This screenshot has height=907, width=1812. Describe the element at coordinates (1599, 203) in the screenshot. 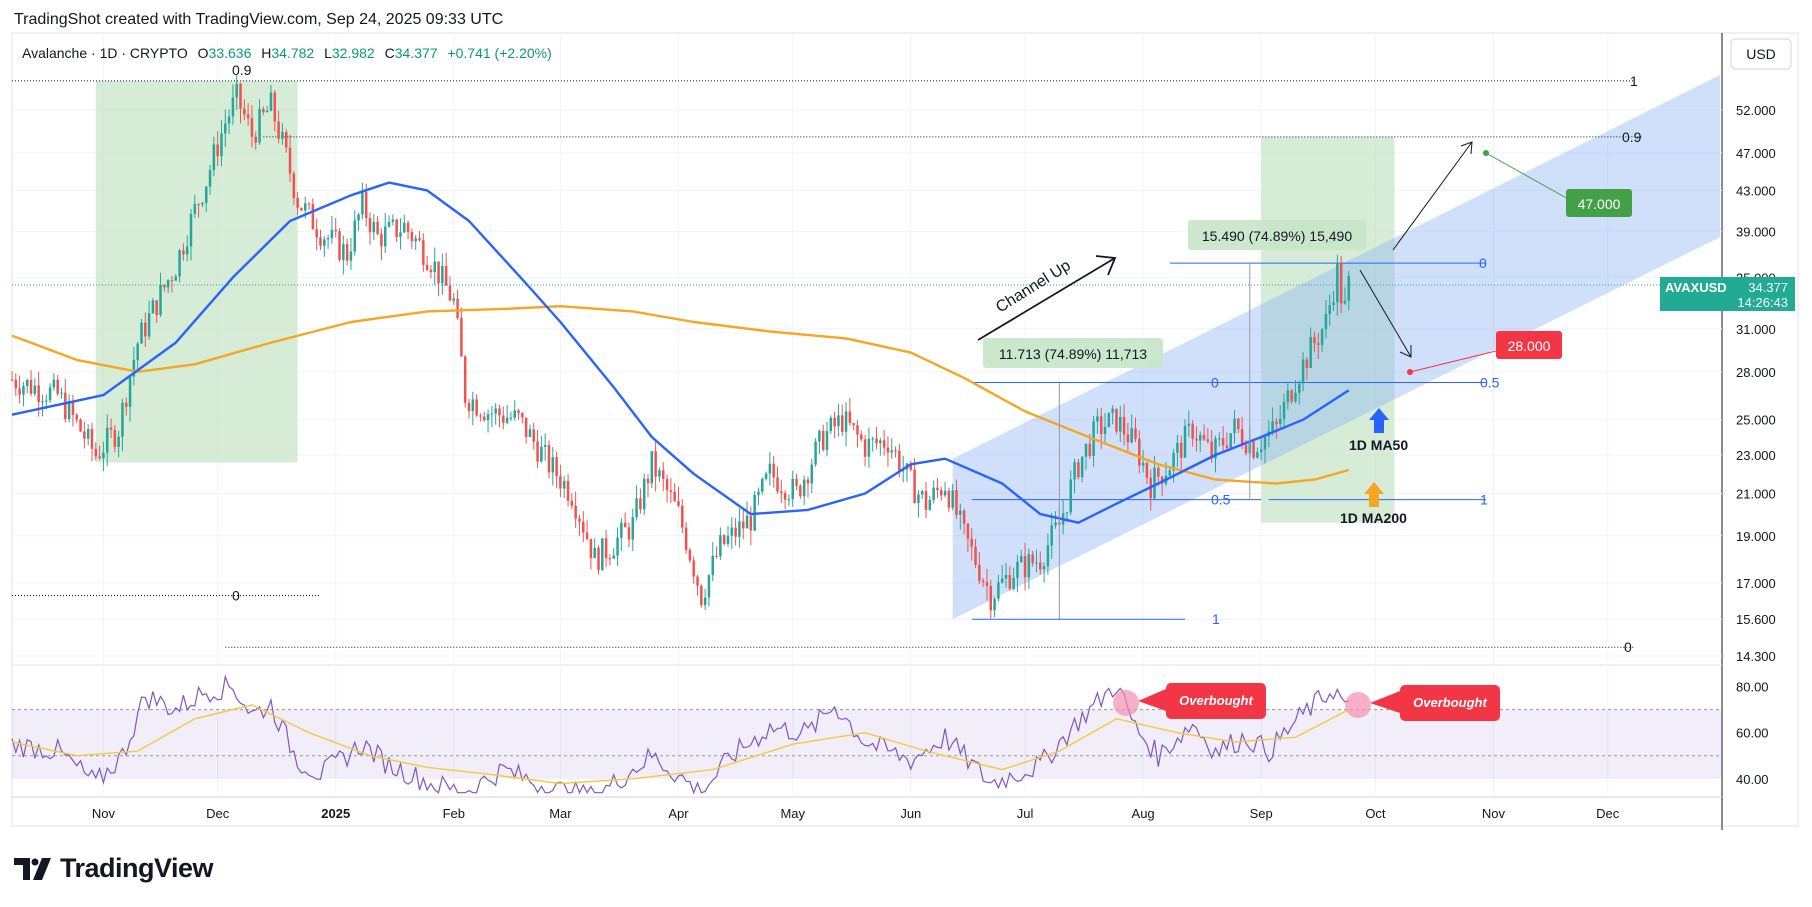

I see `target-up-box` at that location.